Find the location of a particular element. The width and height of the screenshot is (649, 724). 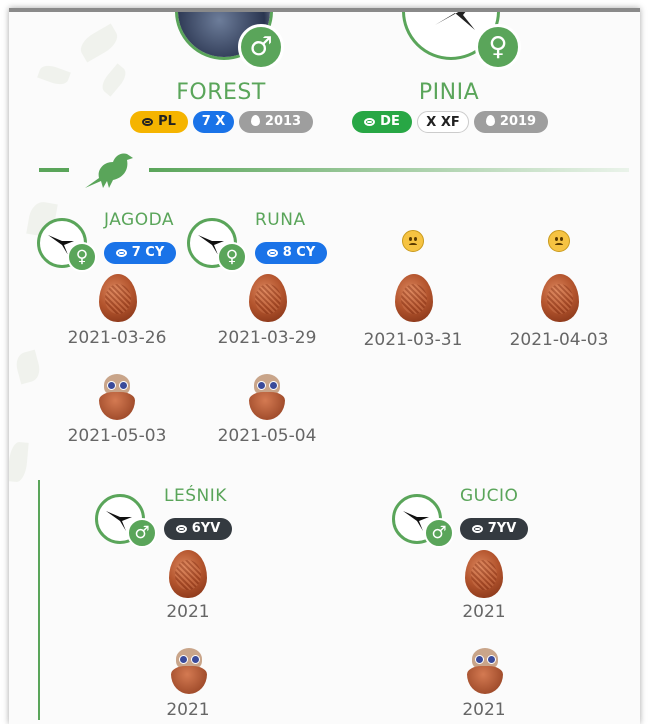

parent-name: FOREST is located at coordinates (221, 92).